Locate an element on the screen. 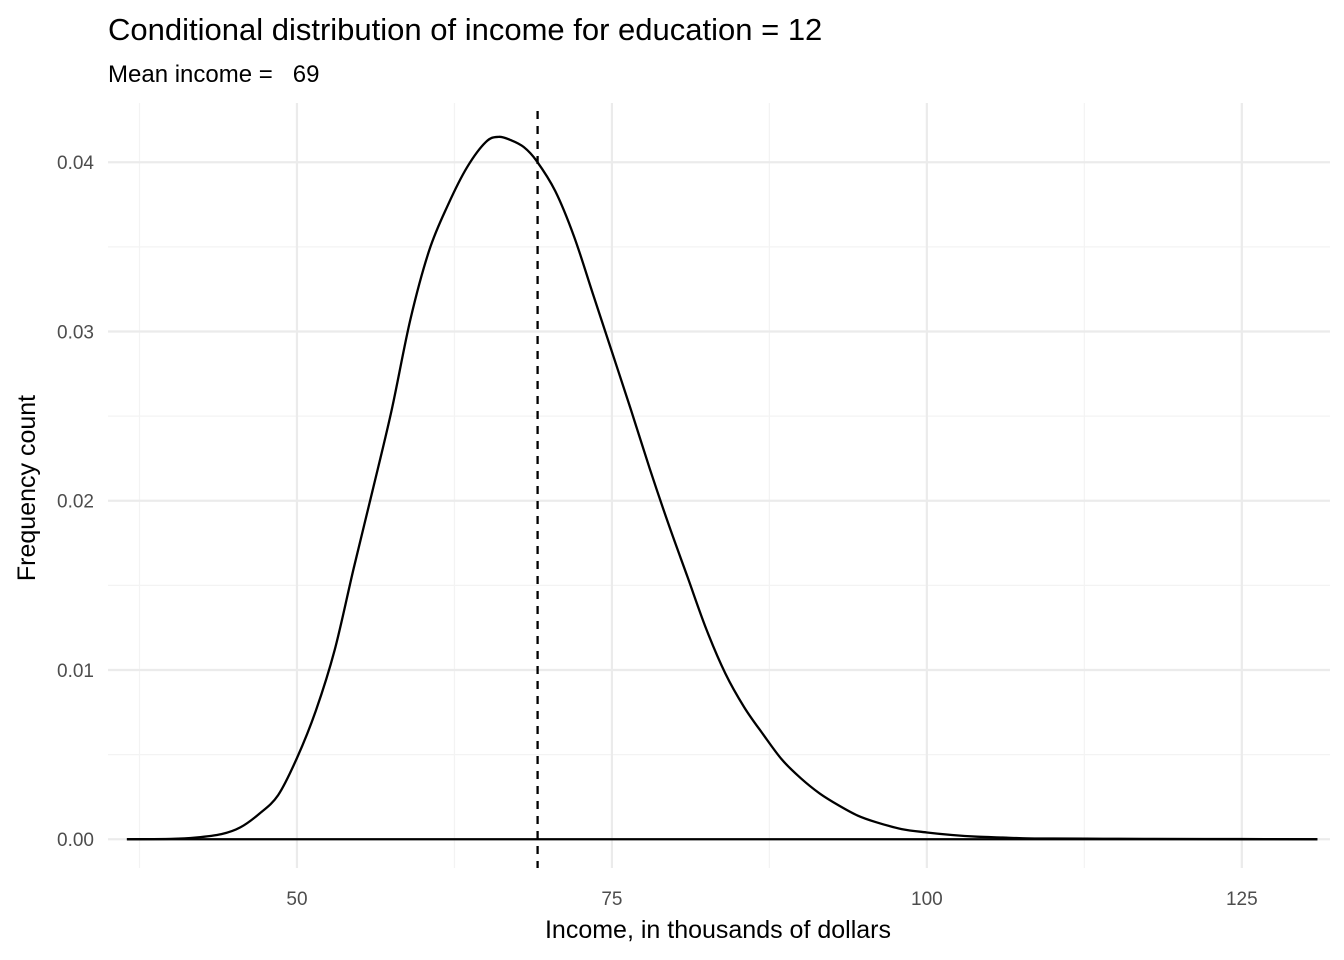 Image resolution: width=1344 pixels, height=960 pixels. y-tick-label: 0.02 is located at coordinates (75, 502).